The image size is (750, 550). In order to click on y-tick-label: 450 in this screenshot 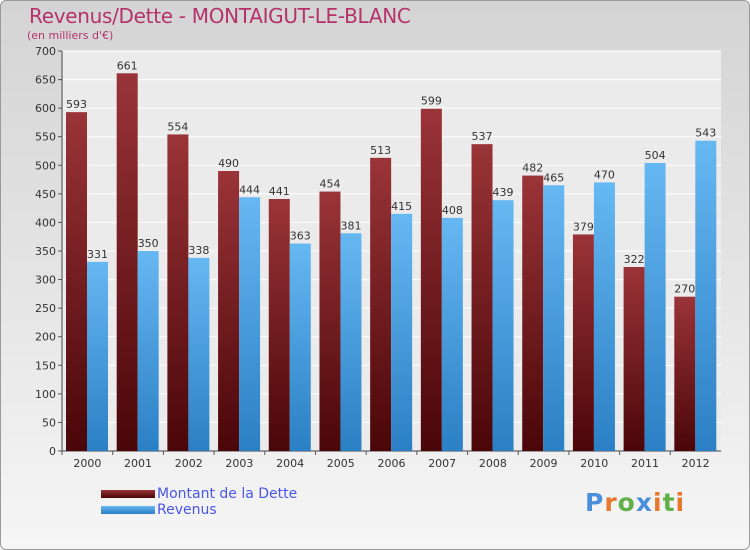, I will do `click(45, 194)`.